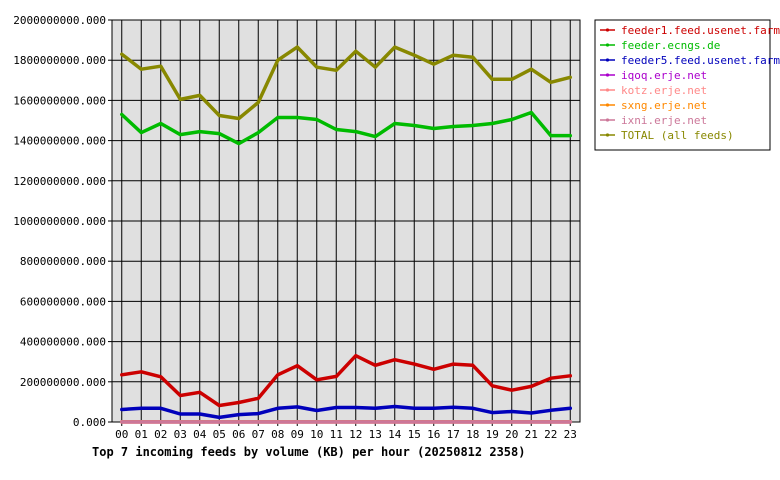 The image size is (780, 480). Describe the element at coordinates (336, 434) in the screenshot. I see `x-tick-label: 11` at that location.